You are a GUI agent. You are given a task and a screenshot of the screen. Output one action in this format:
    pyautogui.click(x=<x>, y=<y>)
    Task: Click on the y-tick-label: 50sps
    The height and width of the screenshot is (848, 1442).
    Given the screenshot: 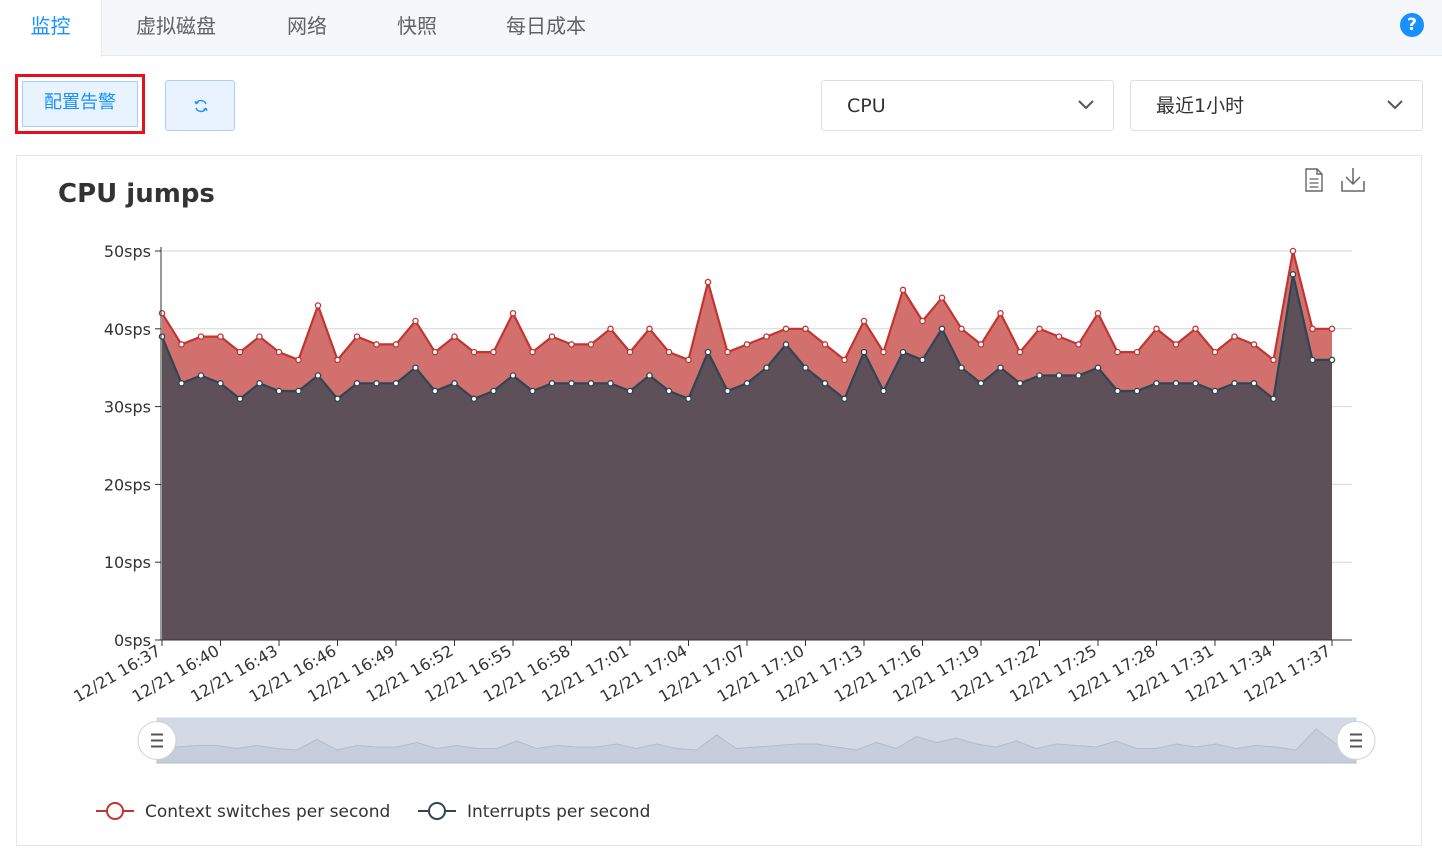 What is the action you would take?
    pyautogui.click(x=127, y=251)
    